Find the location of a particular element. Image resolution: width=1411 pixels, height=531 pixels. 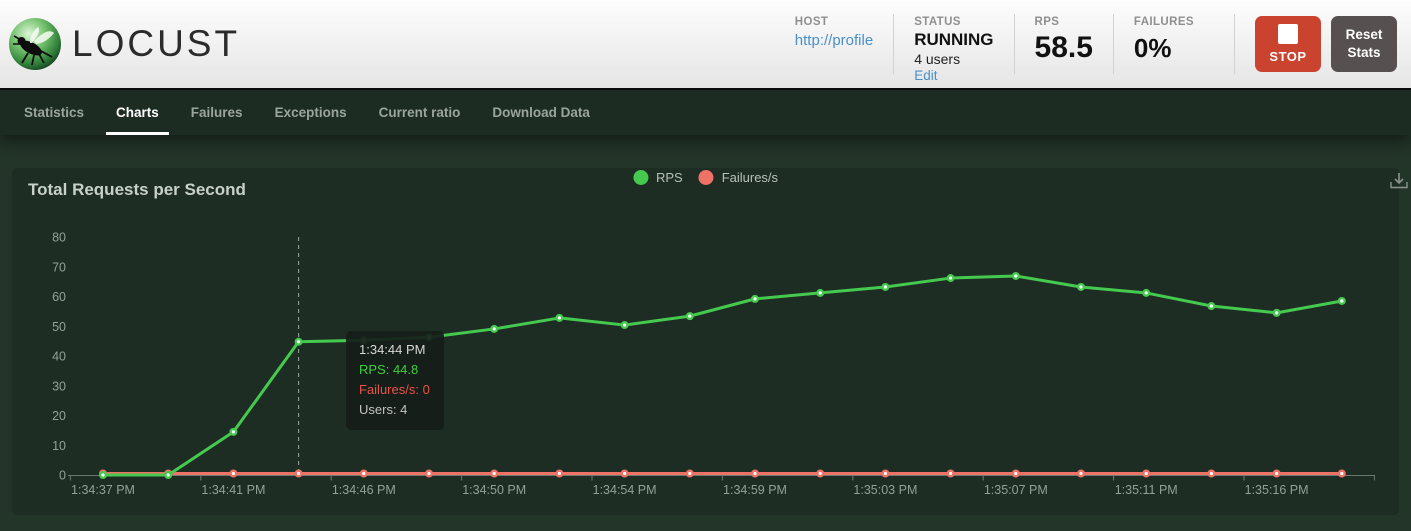

x-axis-label: 1:34:59 PM is located at coordinates (755, 490).